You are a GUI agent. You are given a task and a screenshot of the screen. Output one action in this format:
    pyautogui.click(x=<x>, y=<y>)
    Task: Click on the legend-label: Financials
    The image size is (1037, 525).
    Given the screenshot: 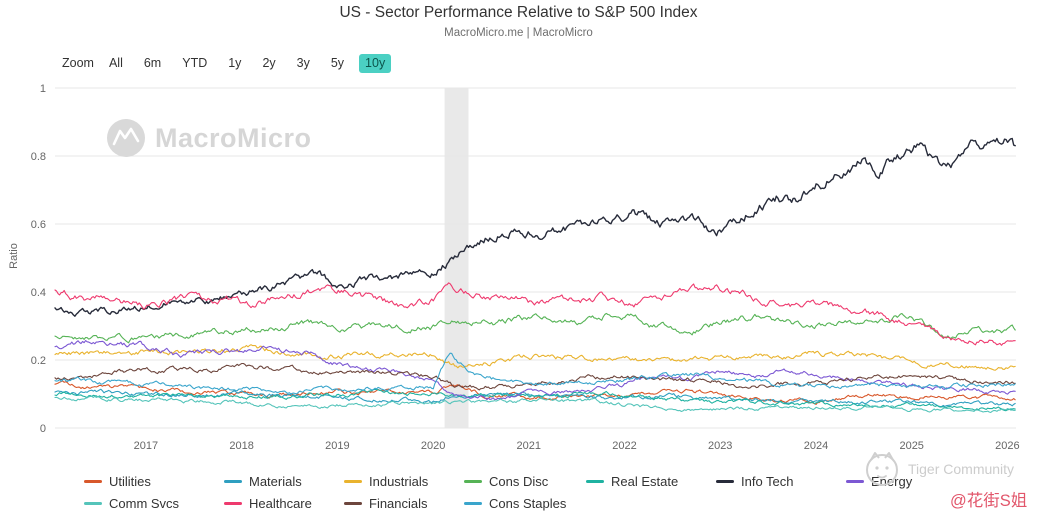 What is the action you would take?
    pyautogui.click(x=398, y=503)
    